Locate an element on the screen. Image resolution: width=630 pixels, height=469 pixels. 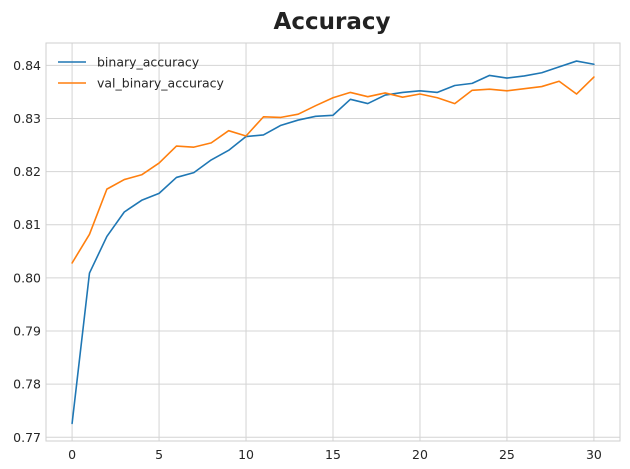
y-tick-label: 0.78 is located at coordinates (27, 384).